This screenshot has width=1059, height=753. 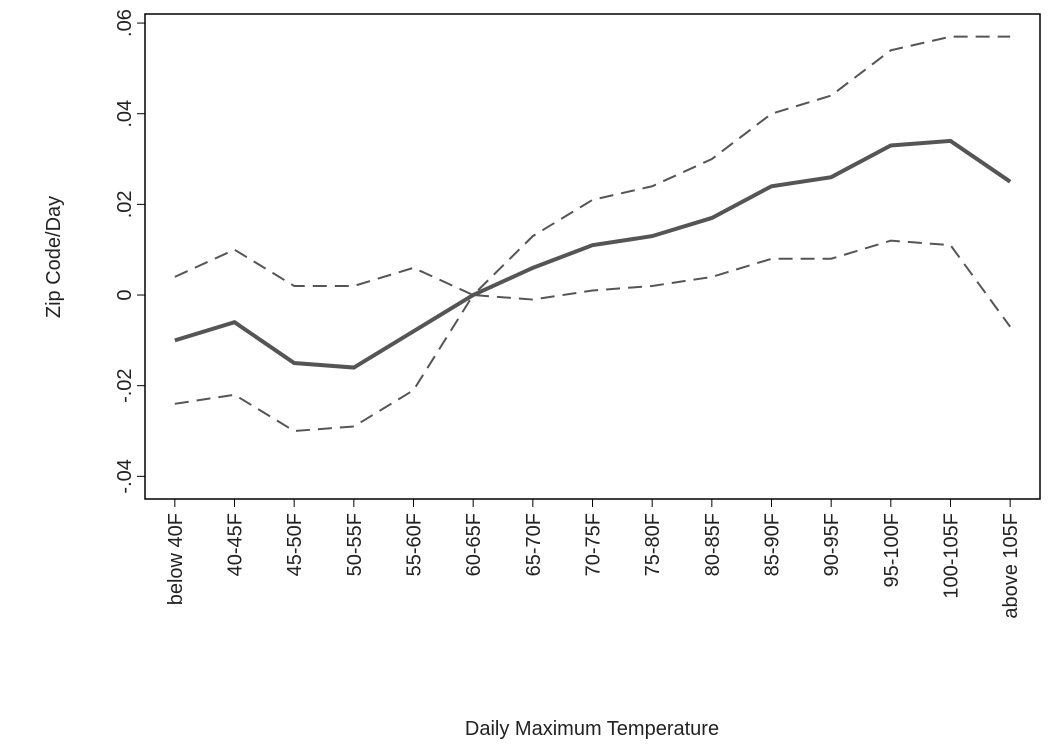 I want to click on x-tick-label: 60-65F, so click(x=474, y=544).